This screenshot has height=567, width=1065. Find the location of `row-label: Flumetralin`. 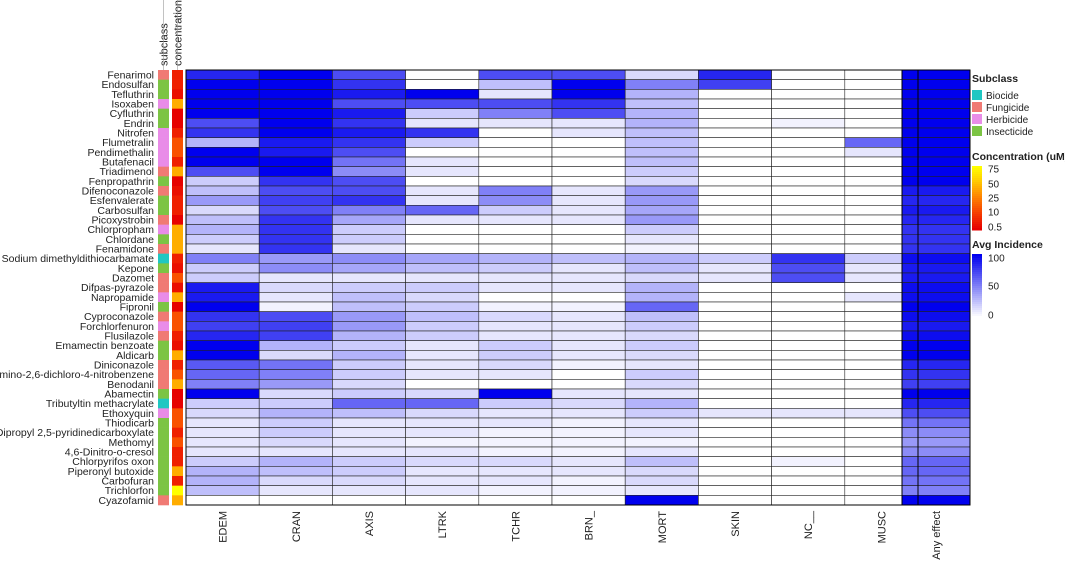

row-label: Flumetralin is located at coordinates (128, 143).